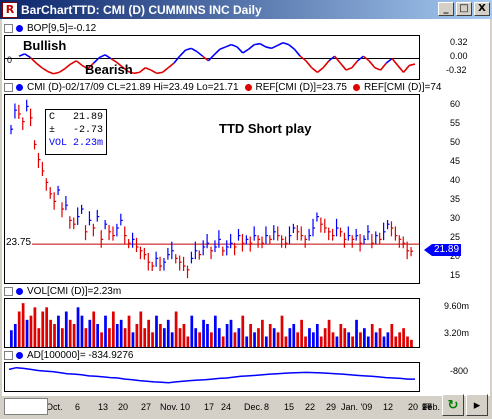 Image resolution: width=492 pixels, height=419 pixels. I want to click on series-dot-icon, so click(19, 28).